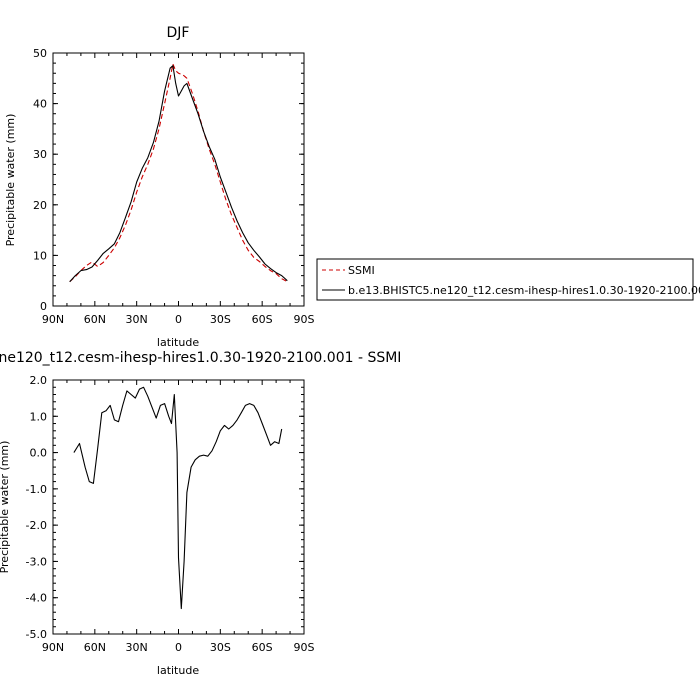  Describe the element at coordinates (40, 53) in the screenshot. I see `y-tick-label: 50` at that location.